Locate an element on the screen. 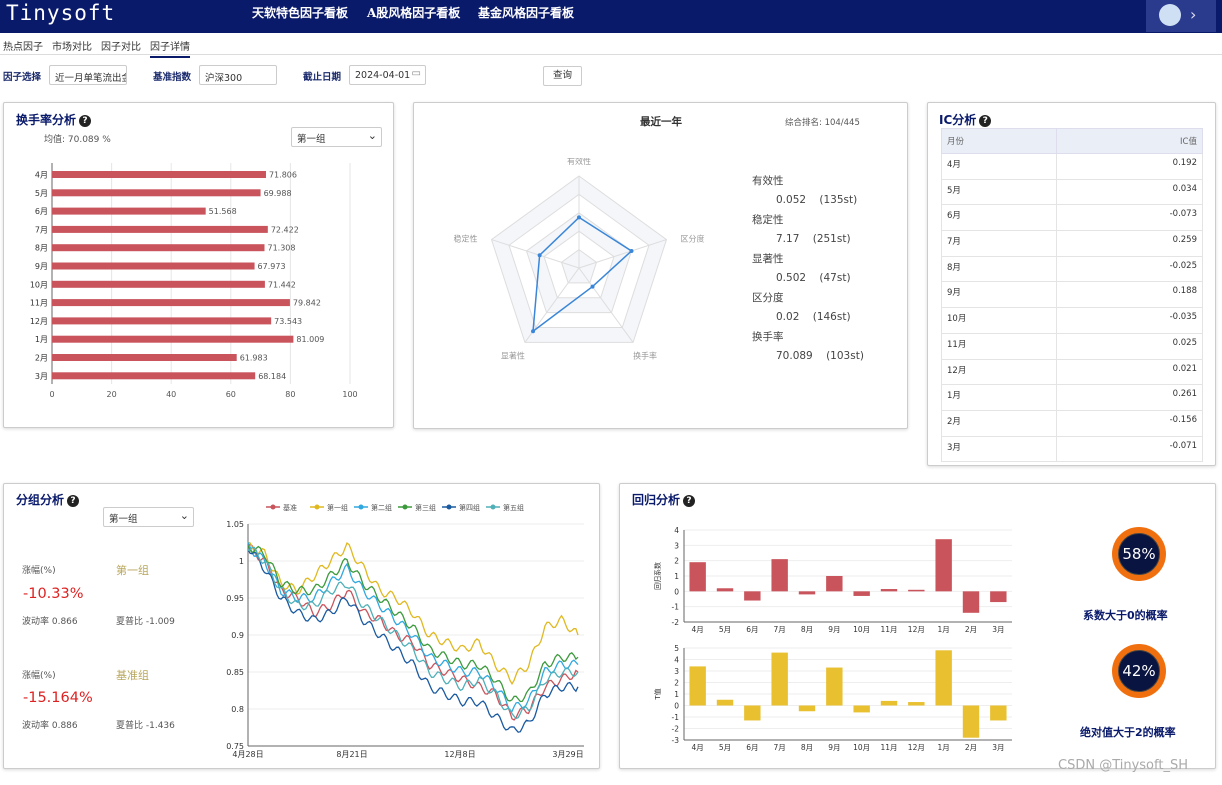 The height and width of the screenshot is (785, 1222). tab-hot-factors: 热点因子 is located at coordinates (23, 47).